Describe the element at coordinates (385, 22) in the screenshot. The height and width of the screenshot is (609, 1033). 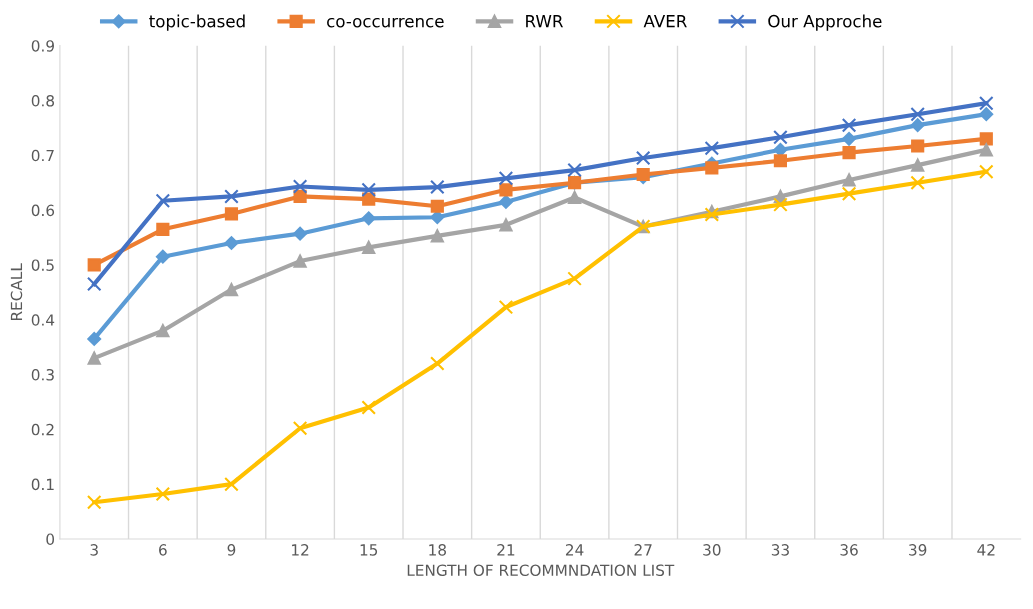
I see `legend-label: co-occurrence` at that location.